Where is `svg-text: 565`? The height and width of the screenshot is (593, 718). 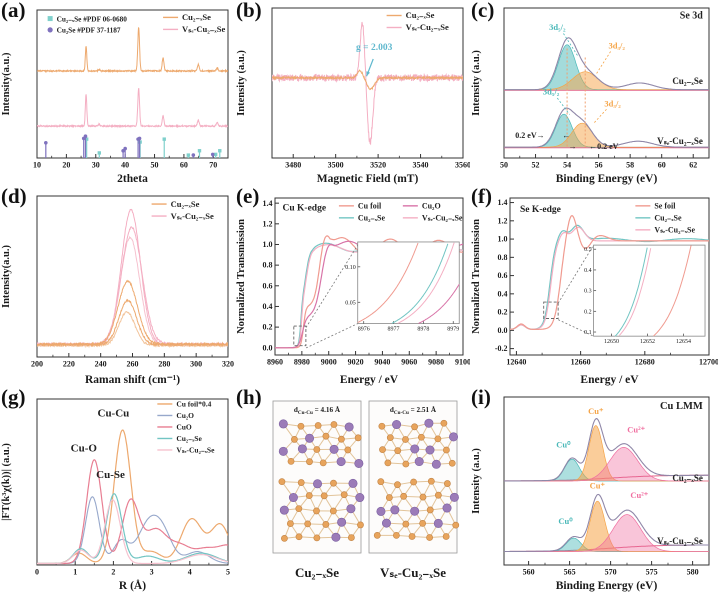
svg-text: 565 is located at coordinates (570, 572).